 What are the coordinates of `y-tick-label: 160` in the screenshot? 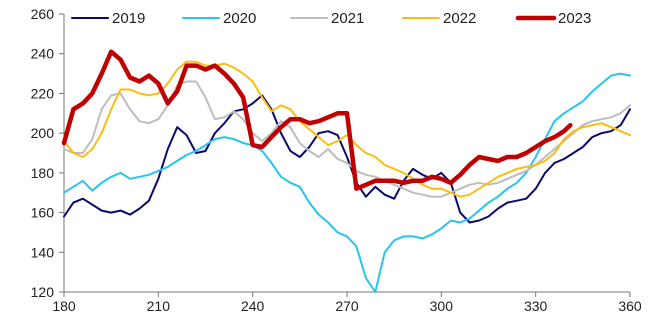 It's located at (43, 213).